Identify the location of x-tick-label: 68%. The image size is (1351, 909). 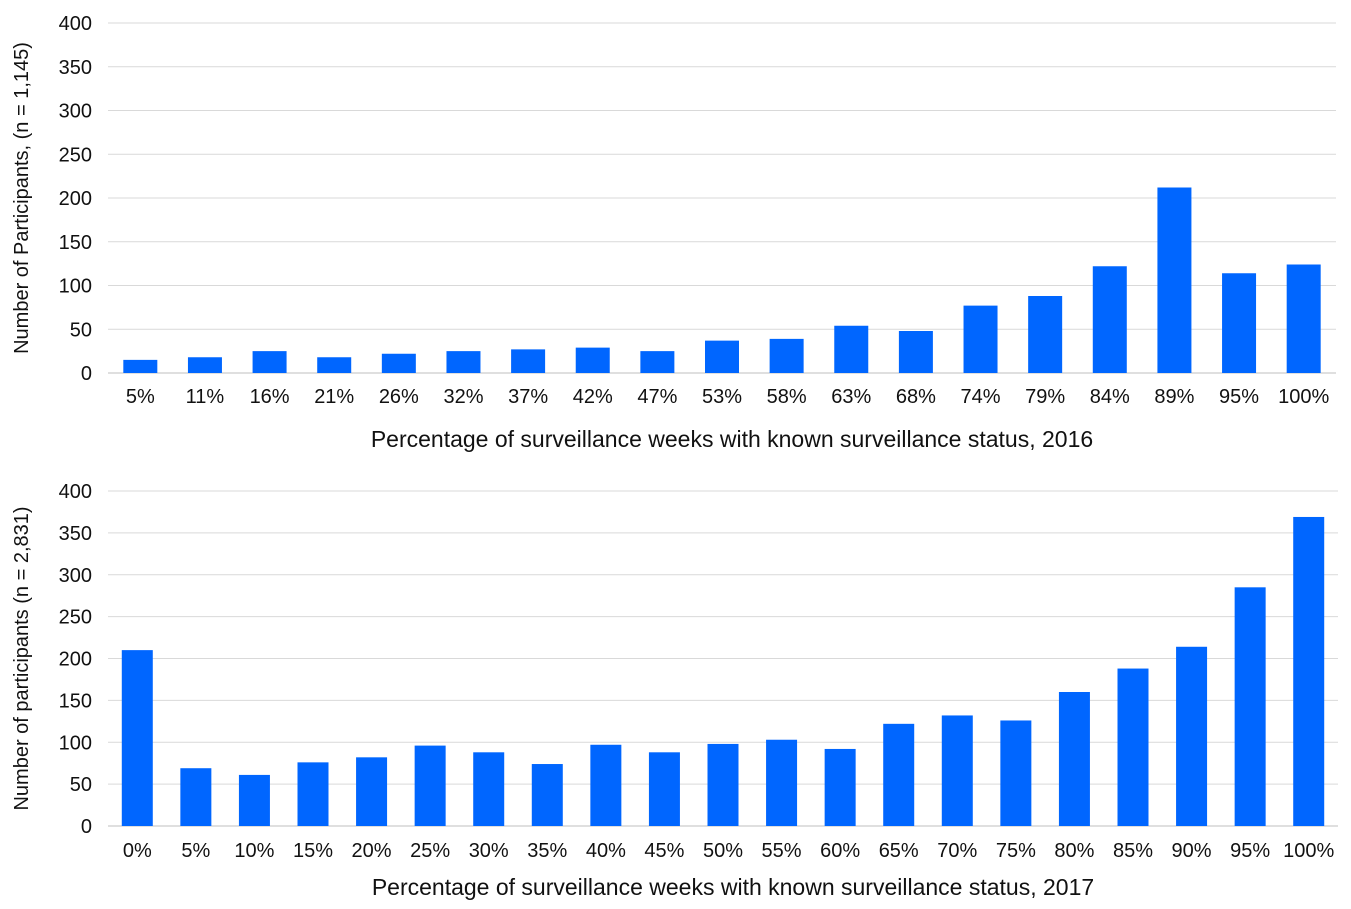
(916, 397).